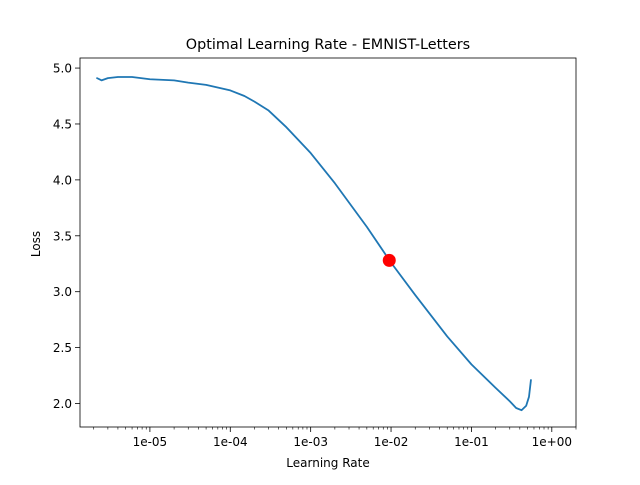  I want to click on y-tick-label: 5.0, so click(62, 69).